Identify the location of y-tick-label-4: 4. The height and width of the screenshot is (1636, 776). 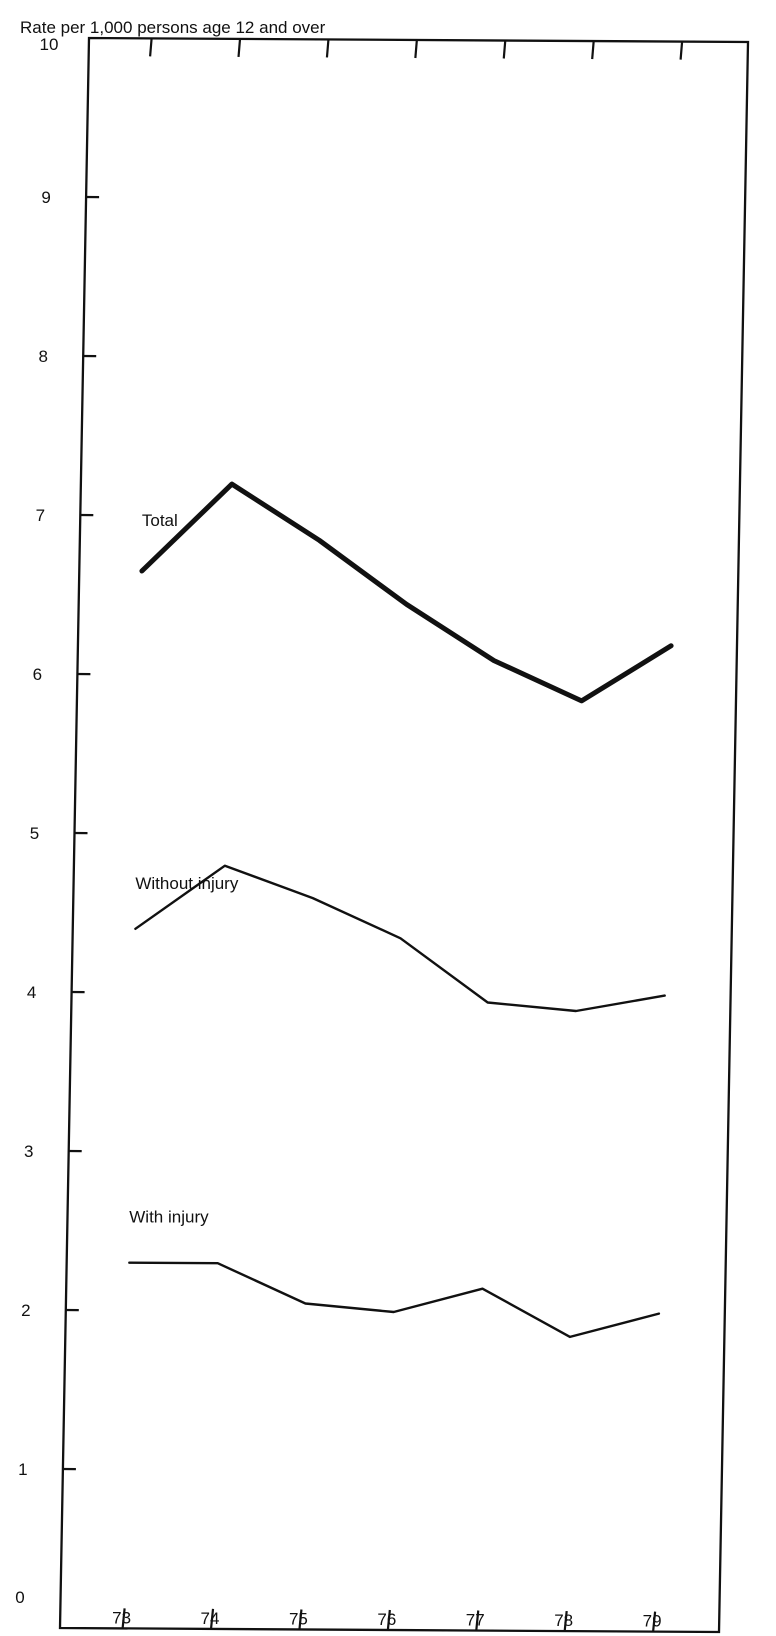
(31, 992).